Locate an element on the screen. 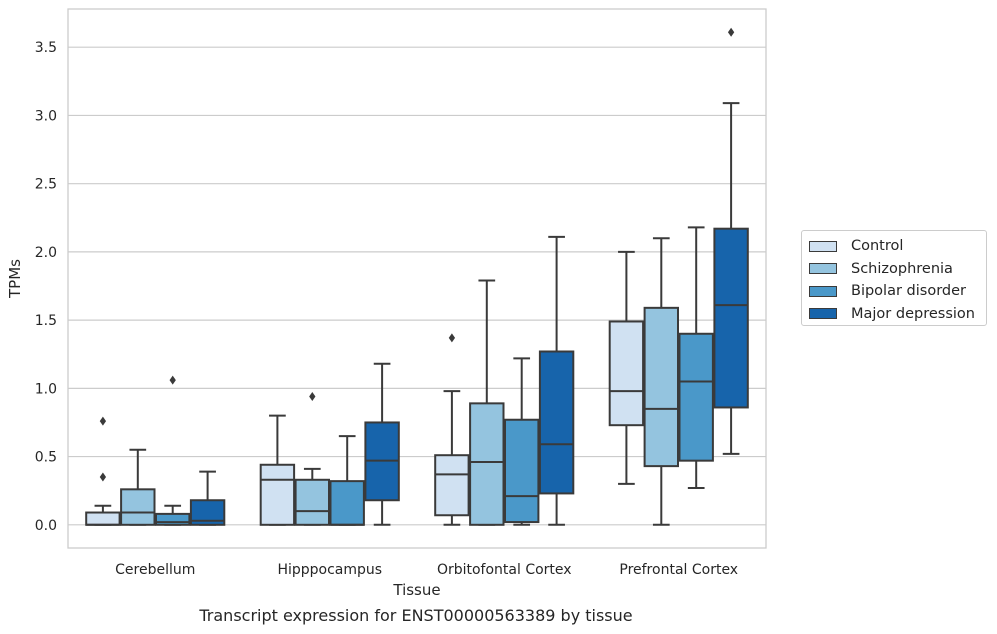 Image resolution: width=997 pixels, height=634 pixels. x-axis-label: Tissue is located at coordinates (416, 590).